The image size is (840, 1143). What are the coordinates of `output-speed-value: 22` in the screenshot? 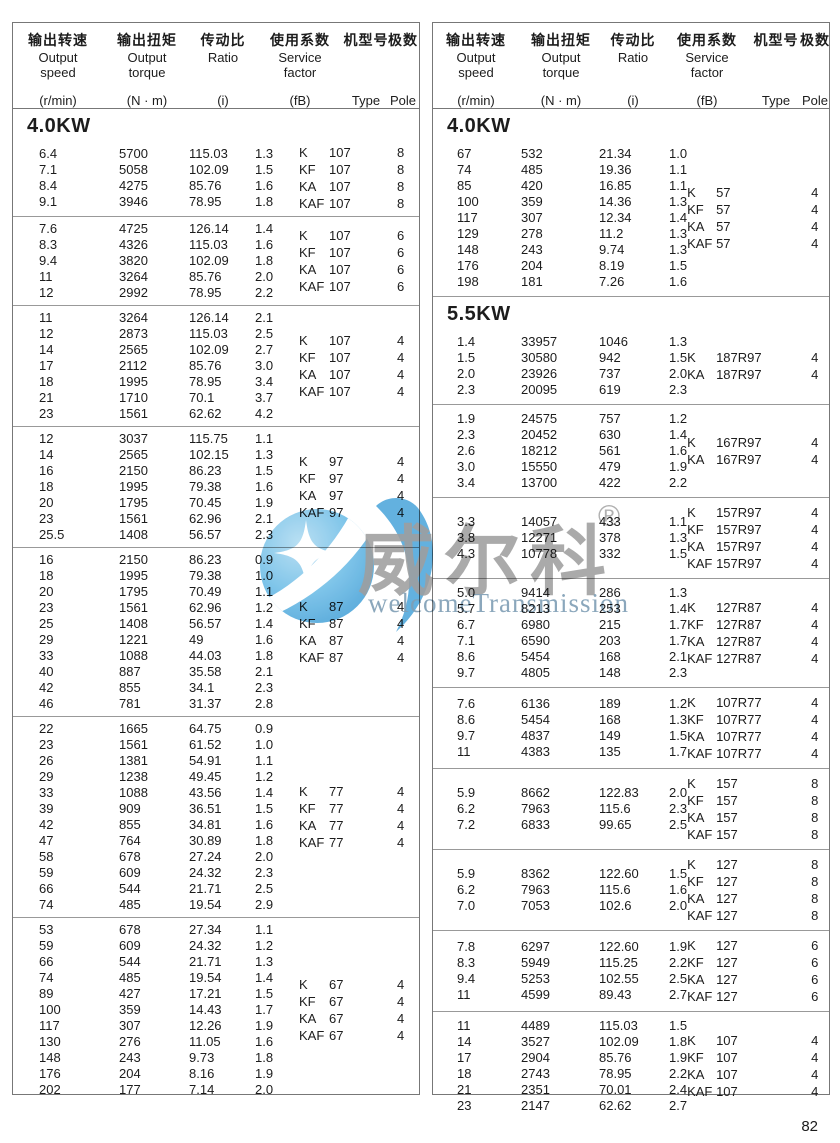 It's located at (46, 728).